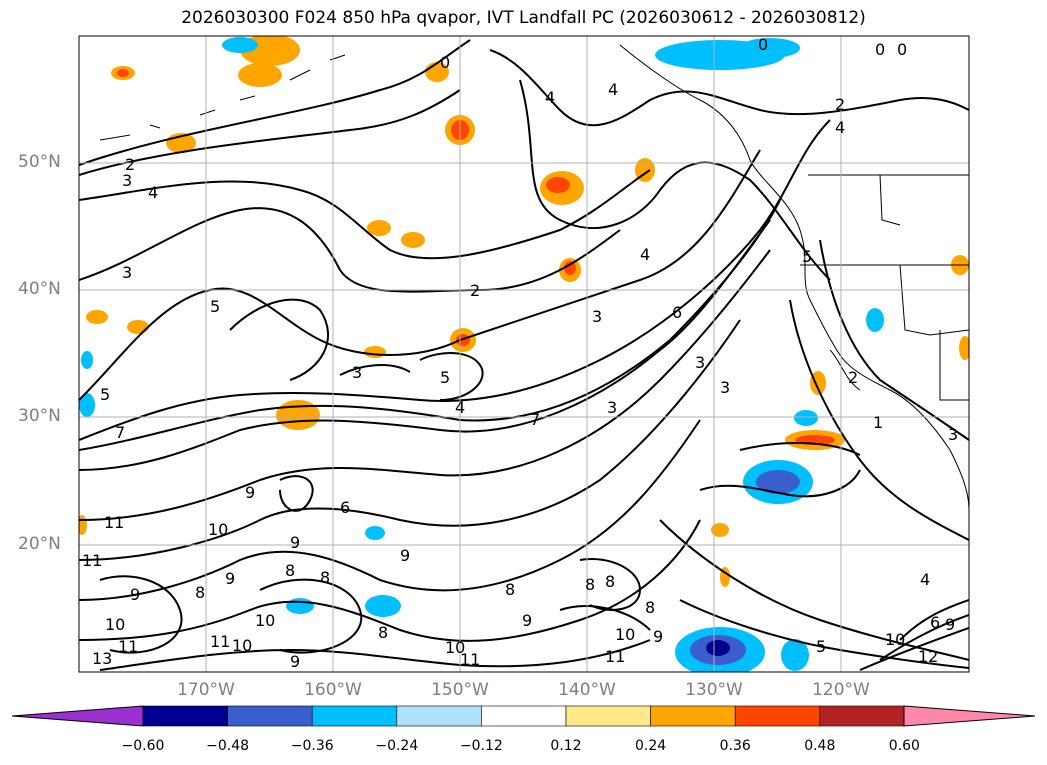 This screenshot has width=1047, height=765. I want to click on lon-label: 120°W, so click(841, 690).